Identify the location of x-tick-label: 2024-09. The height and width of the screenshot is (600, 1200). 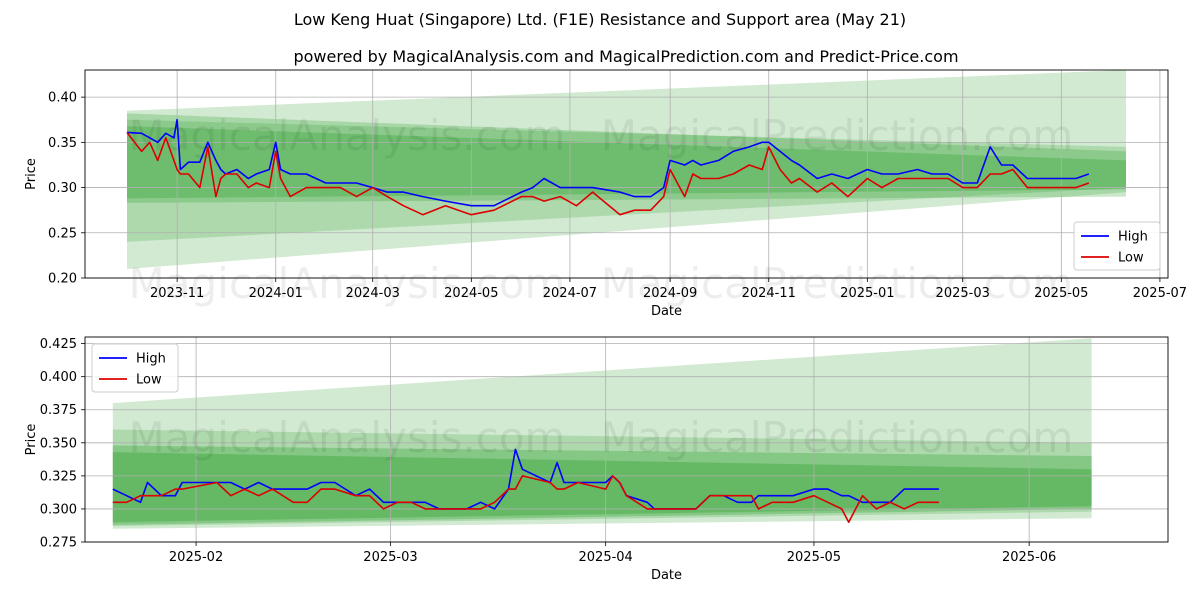
(670, 293).